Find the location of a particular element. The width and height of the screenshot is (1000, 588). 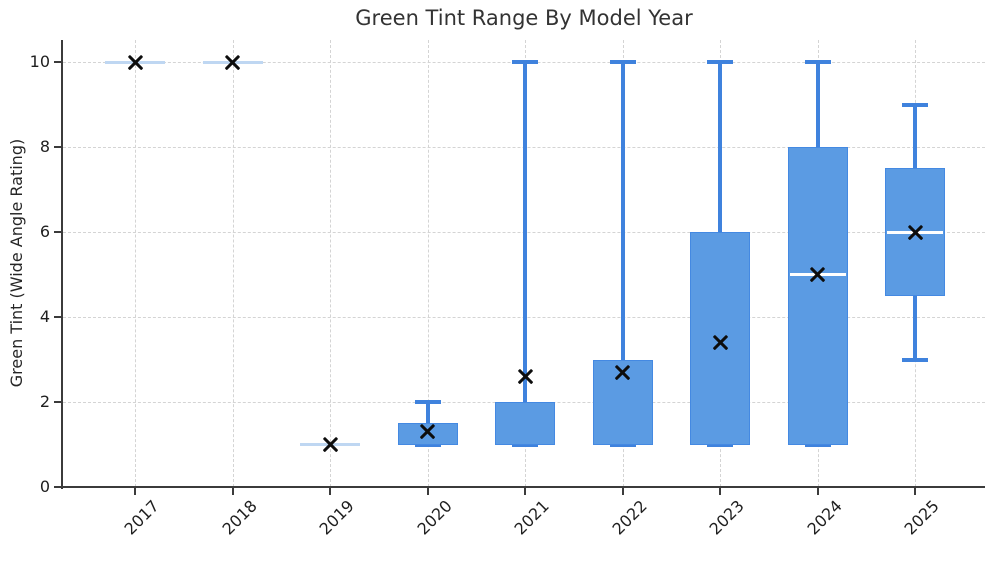

left-spine is located at coordinates (62, 264).